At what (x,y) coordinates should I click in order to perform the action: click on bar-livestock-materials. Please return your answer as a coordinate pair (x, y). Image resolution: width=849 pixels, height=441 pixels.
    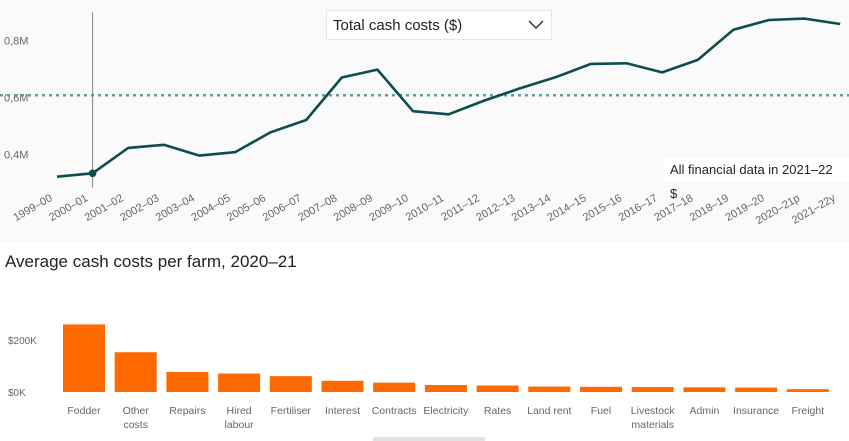
    Looking at the image, I should click on (652, 389).